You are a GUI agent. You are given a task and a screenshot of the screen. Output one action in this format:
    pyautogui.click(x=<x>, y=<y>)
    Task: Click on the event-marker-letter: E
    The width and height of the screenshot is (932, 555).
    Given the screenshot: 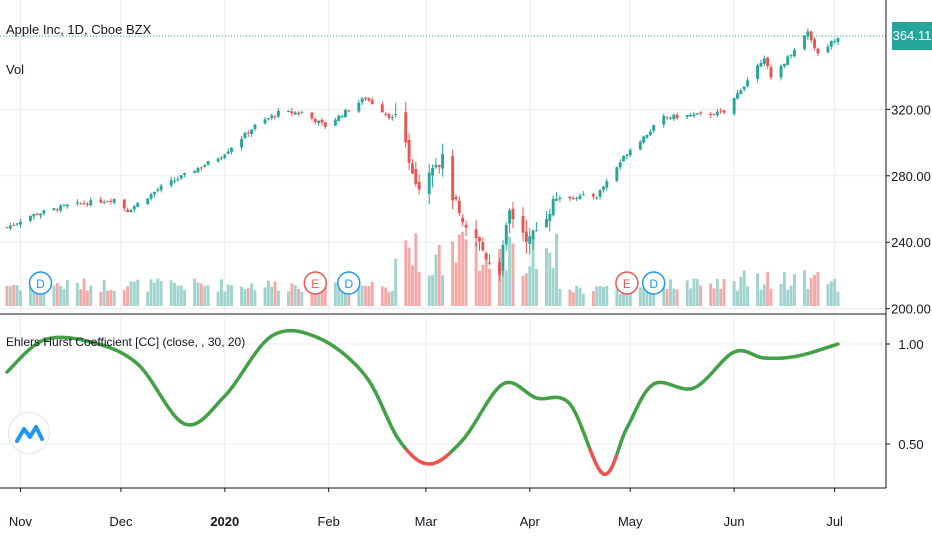 What is the action you would take?
    pyautogui.click(x=315, y=284)
    